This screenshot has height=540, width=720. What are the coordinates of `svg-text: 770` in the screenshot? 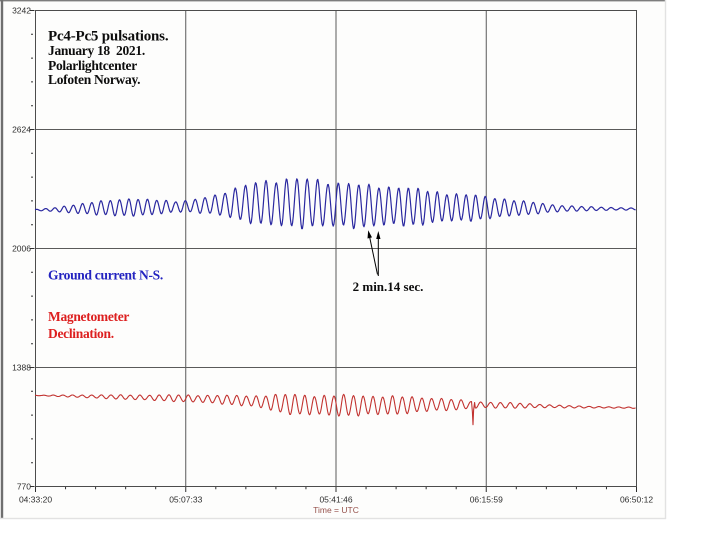 It's located at (24, 486).